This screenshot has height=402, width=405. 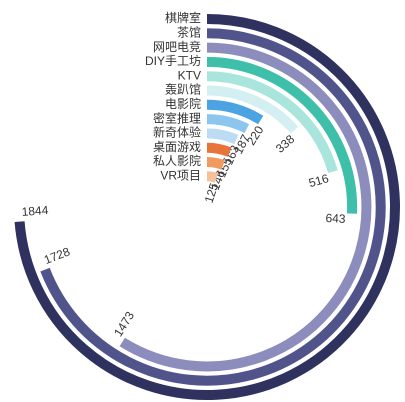 What do you see at coordinates (335, 218) in the screenshot?
I see `value-label: 643` at bounding box center [335, 218].